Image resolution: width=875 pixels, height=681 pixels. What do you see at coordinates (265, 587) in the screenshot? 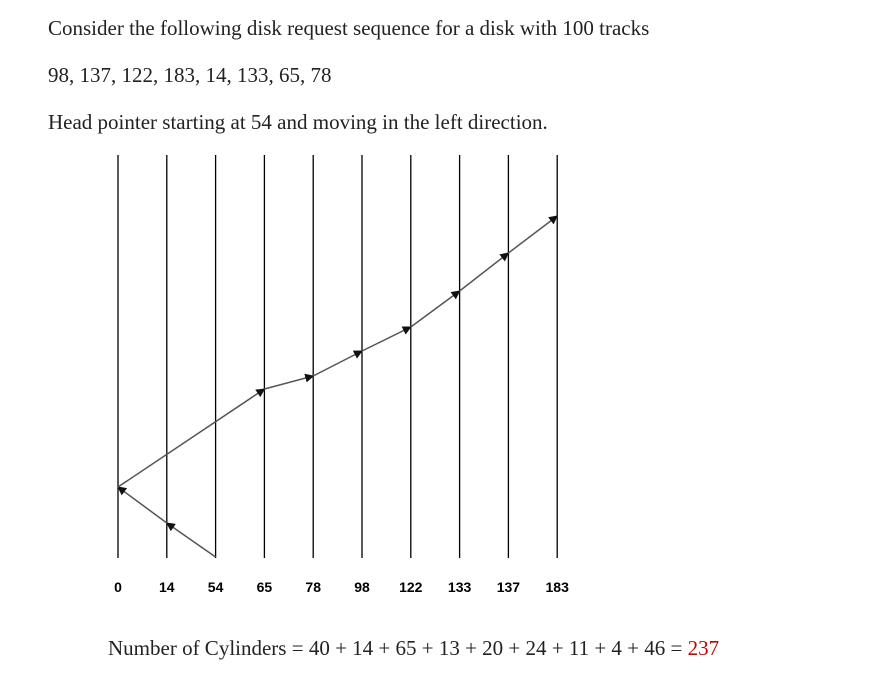
I see `track-label-65: 65` at bounding box center [265, 587].